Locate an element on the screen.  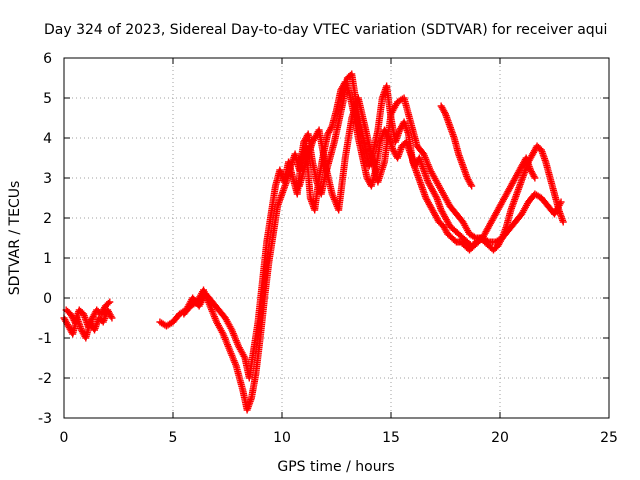
x-tick-label: 0 is located at coordinates (64, 438).